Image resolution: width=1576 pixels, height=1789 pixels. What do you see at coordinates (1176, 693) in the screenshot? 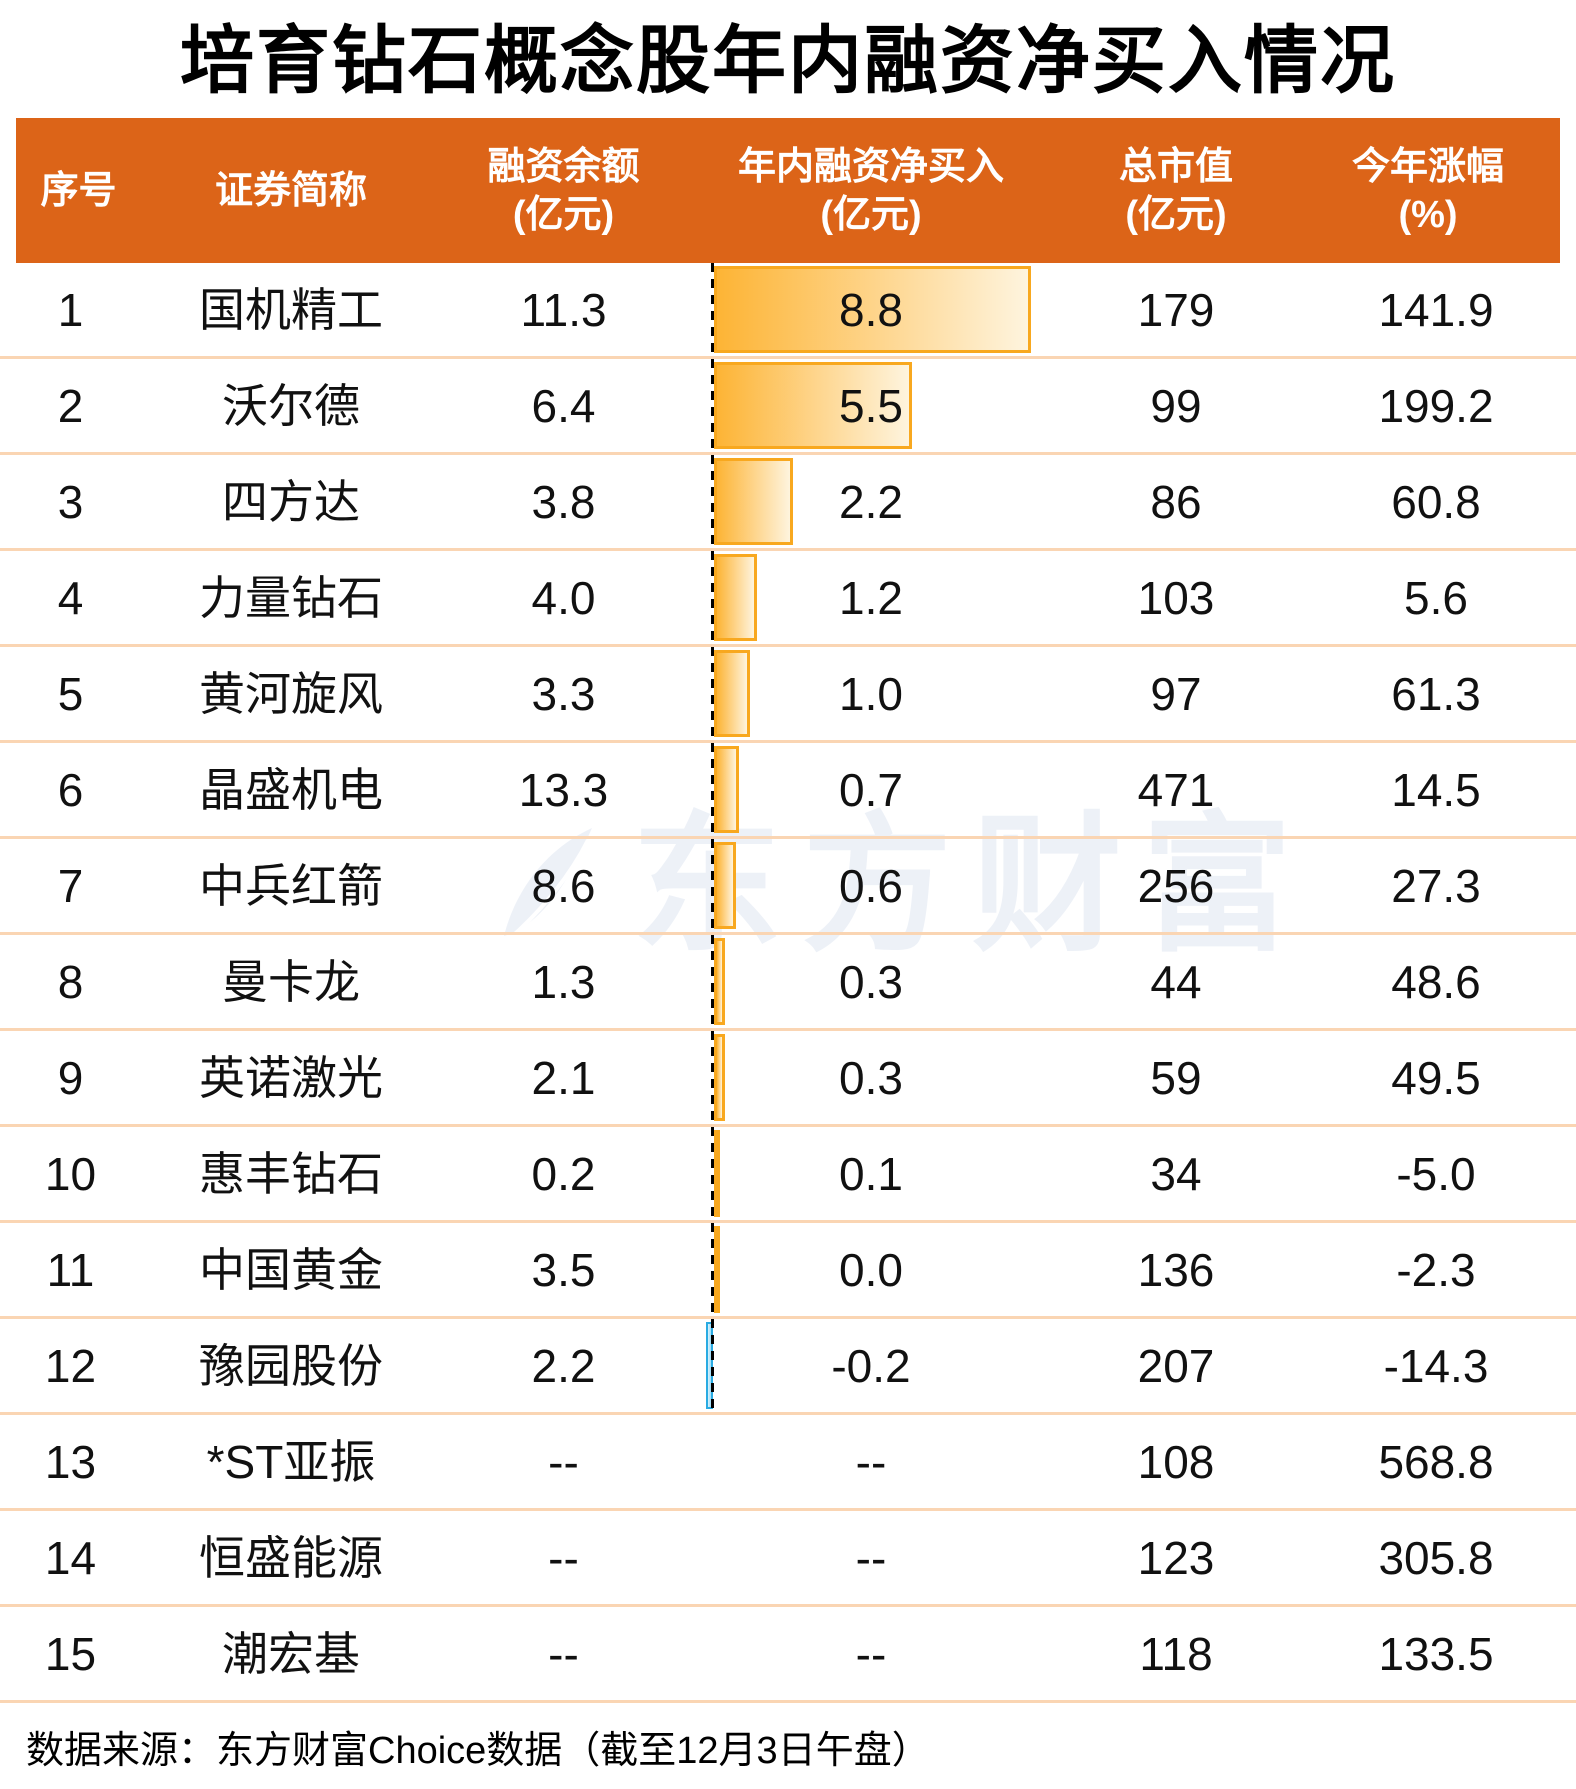
I see `cell-market-cap: 97` at bounding box center [1176, 693].